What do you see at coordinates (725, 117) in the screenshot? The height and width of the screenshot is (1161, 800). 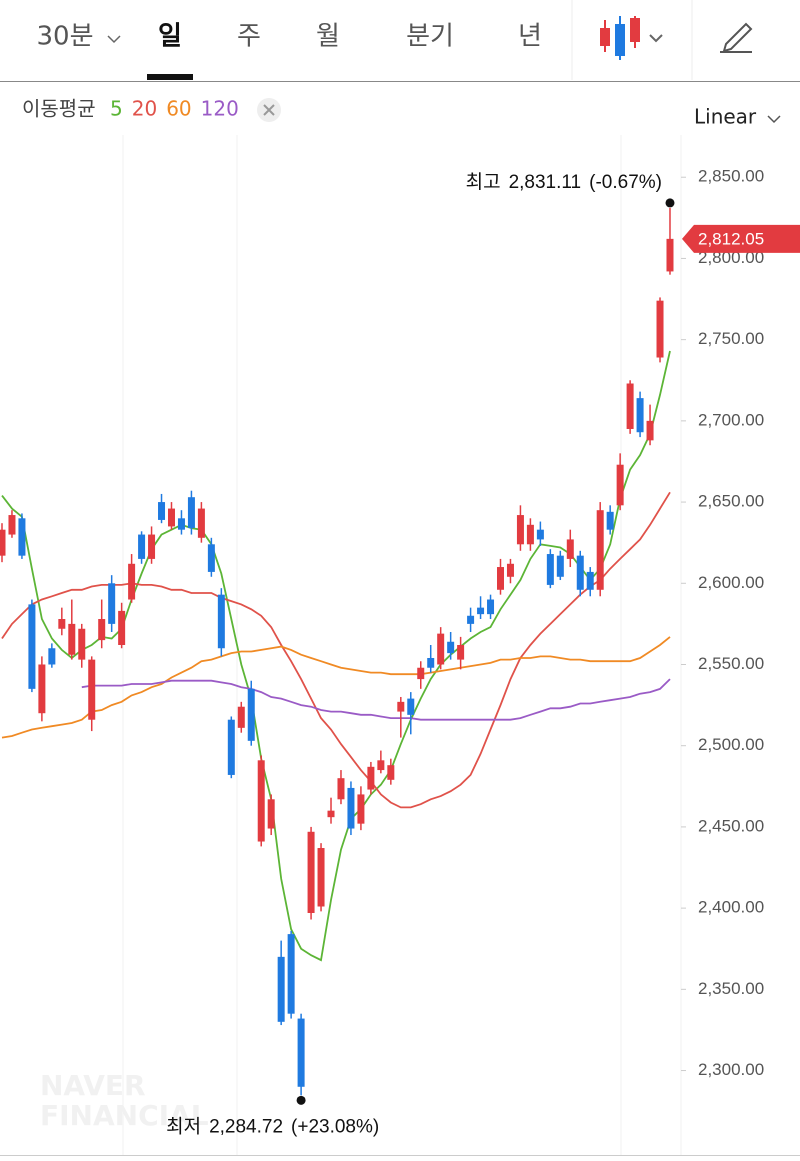 I see `scale-selector: Linear` at bounding box center [725, 117].